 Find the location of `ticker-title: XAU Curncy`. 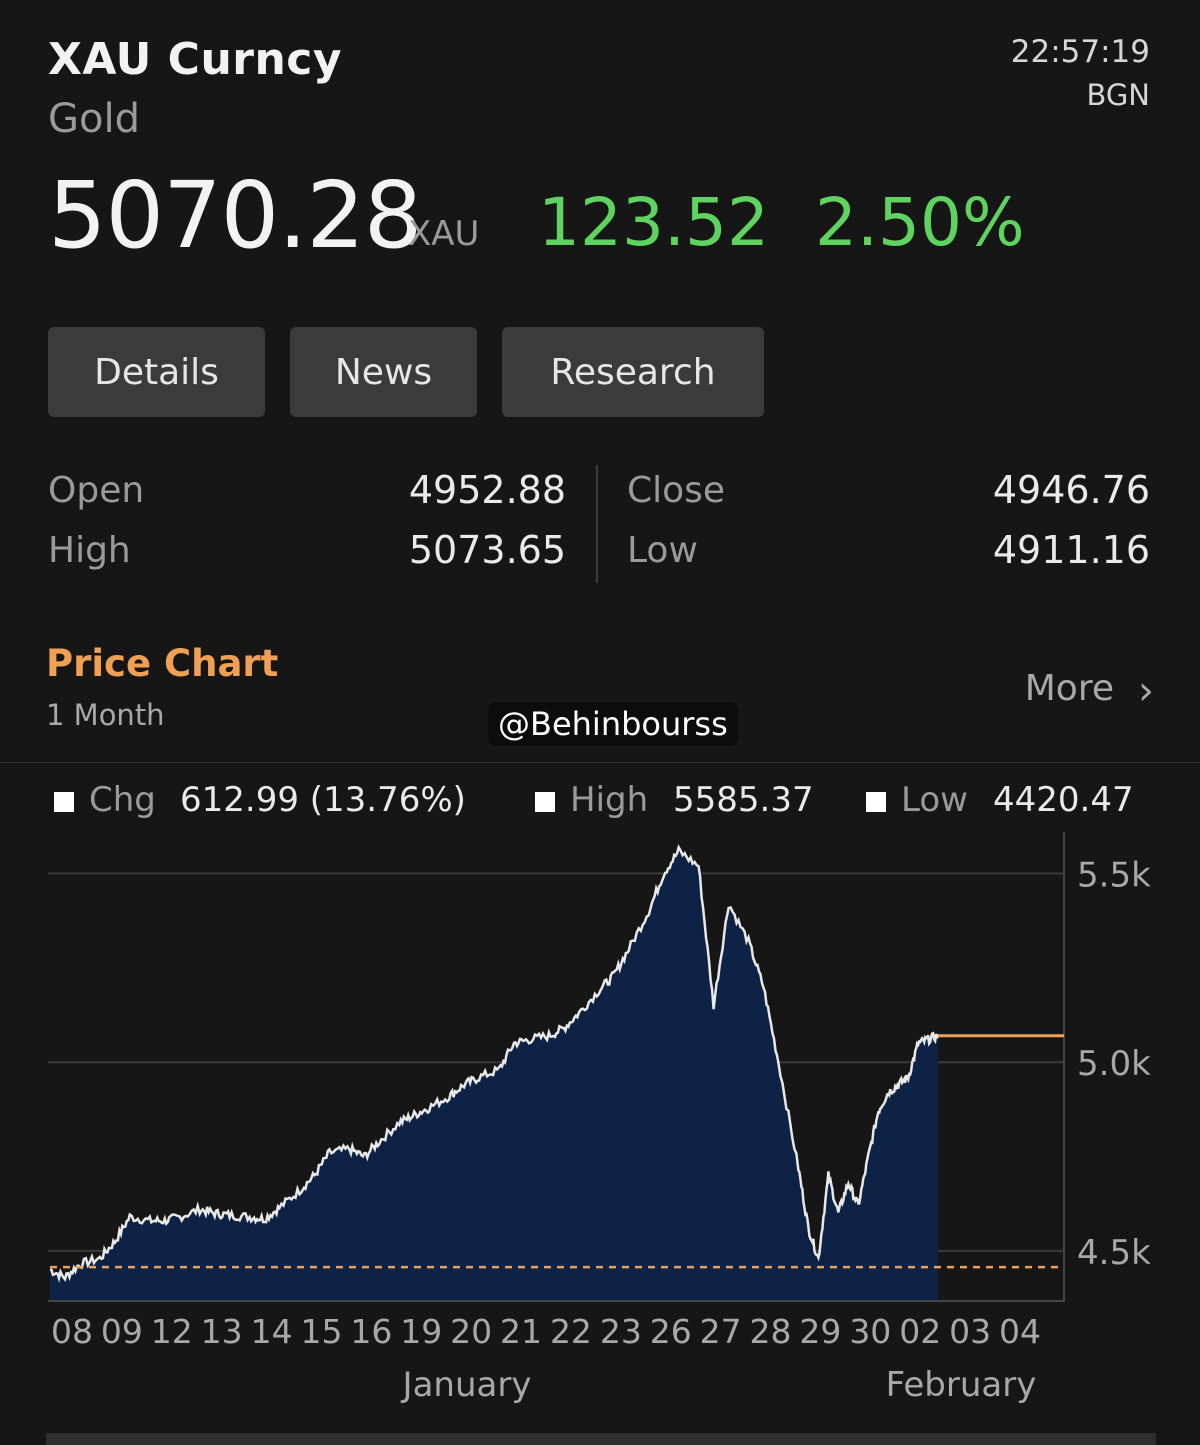

ticker-title: XAU Curncy is located at coordinates (195, 59).